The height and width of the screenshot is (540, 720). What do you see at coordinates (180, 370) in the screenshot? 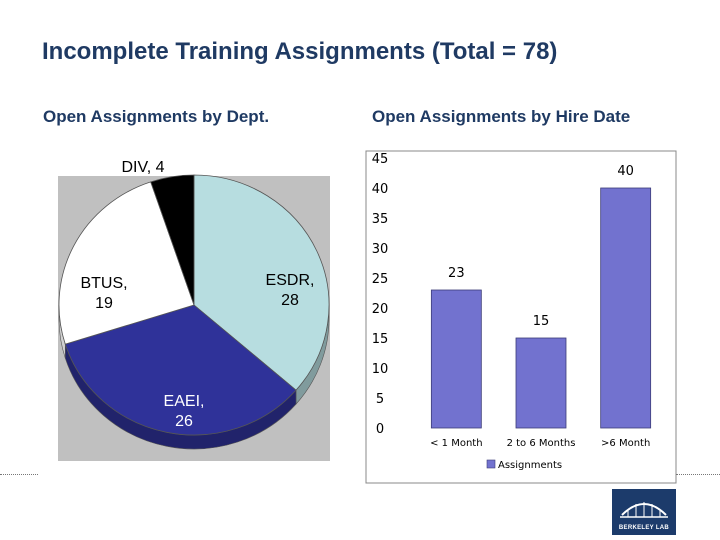
I see `pie-slice-eaei` at bounding box center [180, 370].